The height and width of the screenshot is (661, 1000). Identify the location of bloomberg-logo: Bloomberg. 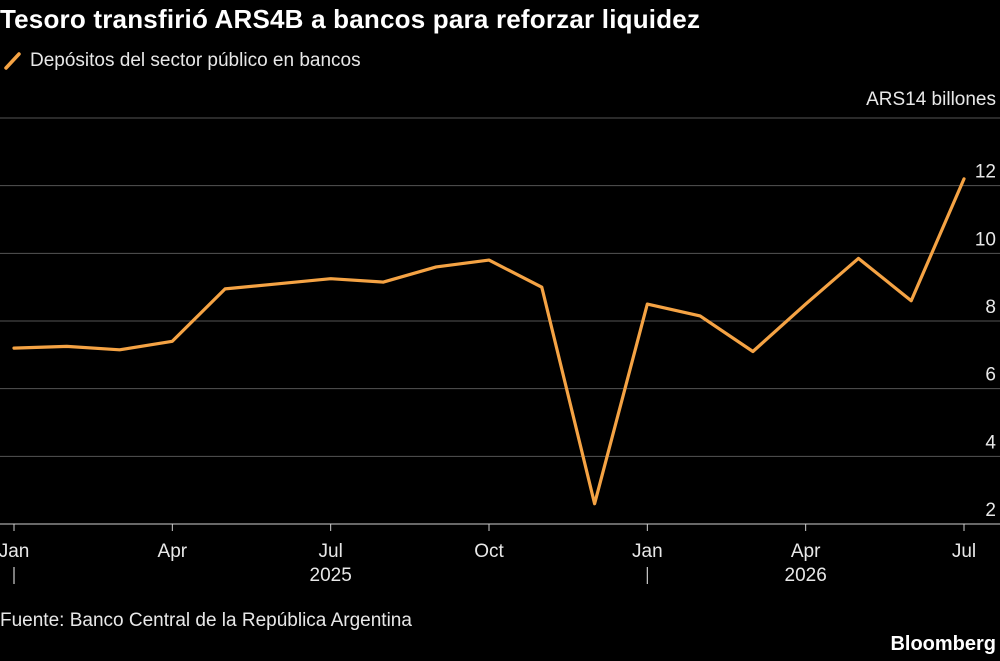
(943, 644).